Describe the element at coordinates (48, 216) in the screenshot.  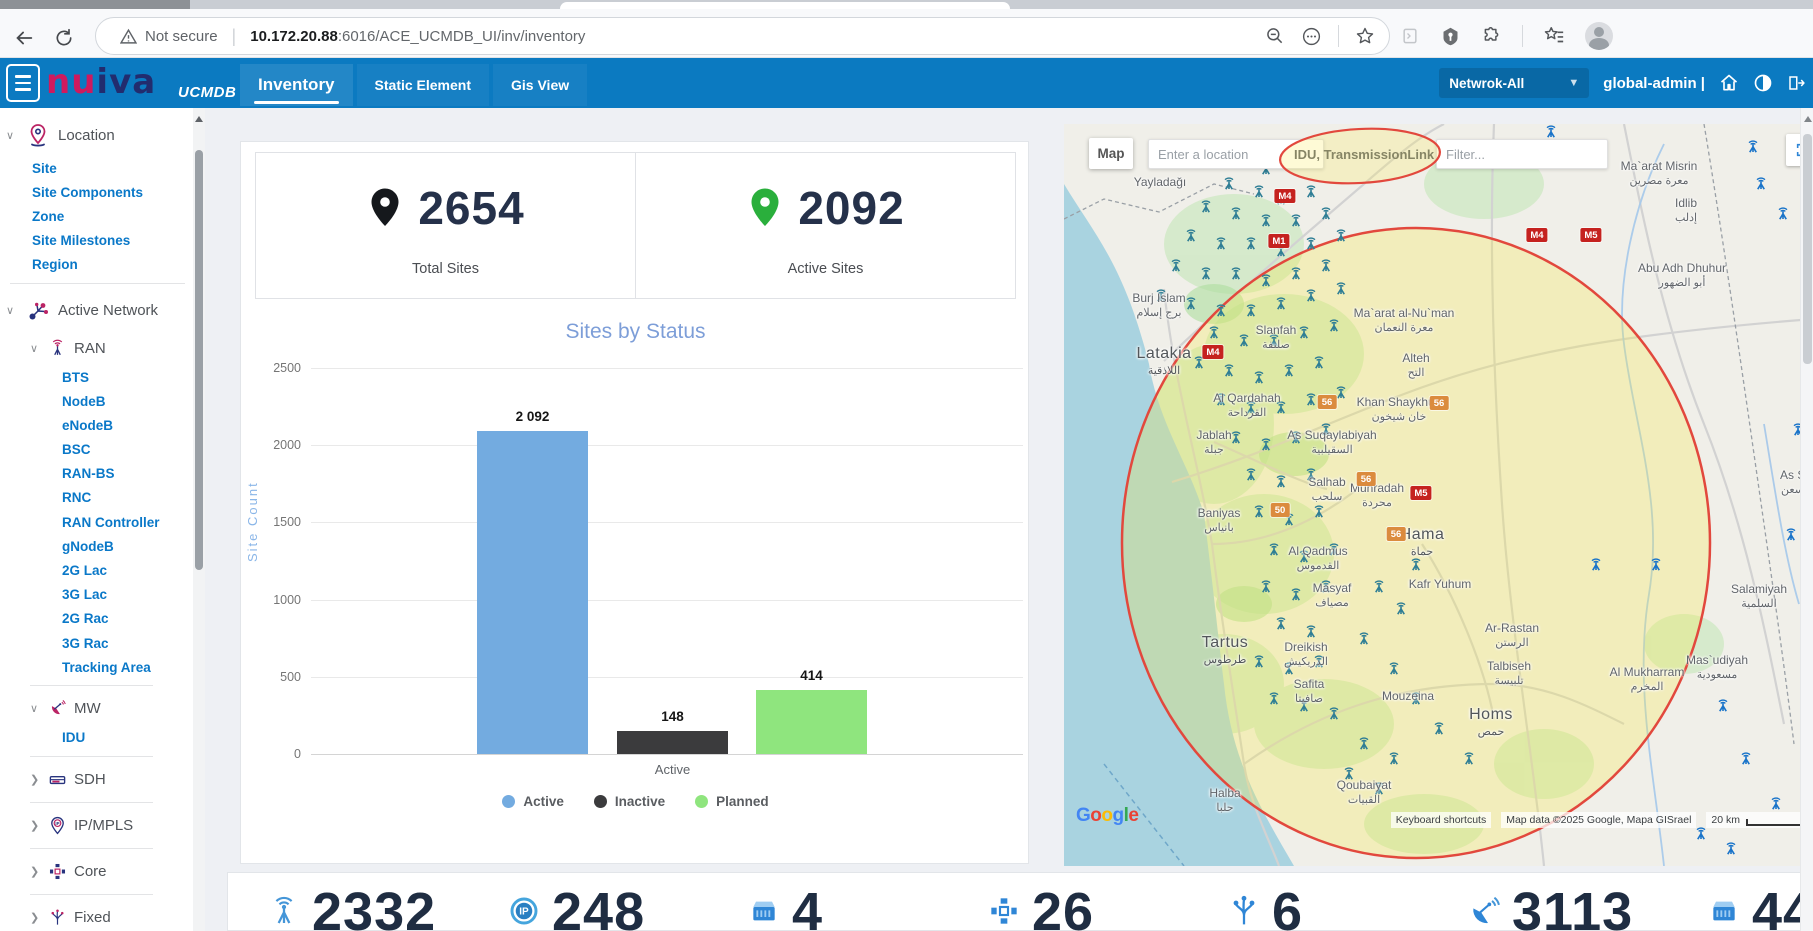
I see `sidebar-item-zone: Zone` at that location.